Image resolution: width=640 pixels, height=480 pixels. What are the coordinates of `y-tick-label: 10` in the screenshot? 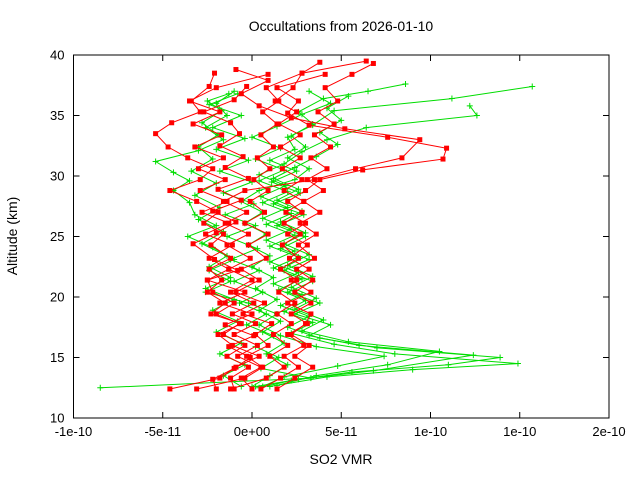 It's located at (57, 418).